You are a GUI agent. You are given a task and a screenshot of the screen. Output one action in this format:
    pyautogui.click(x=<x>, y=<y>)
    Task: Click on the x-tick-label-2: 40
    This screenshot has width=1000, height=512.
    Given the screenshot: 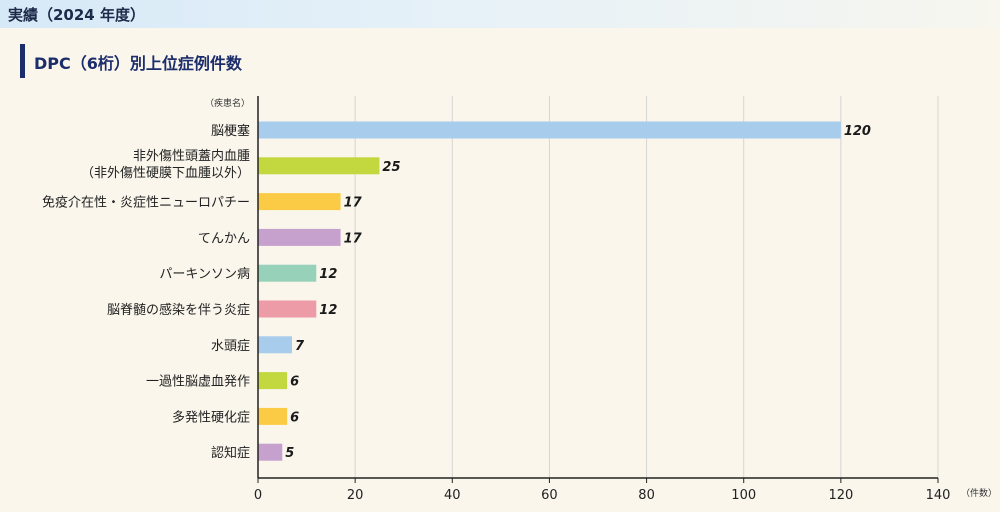 What is the action you would take?
    pyautogui.click(x=452, y=495)
    